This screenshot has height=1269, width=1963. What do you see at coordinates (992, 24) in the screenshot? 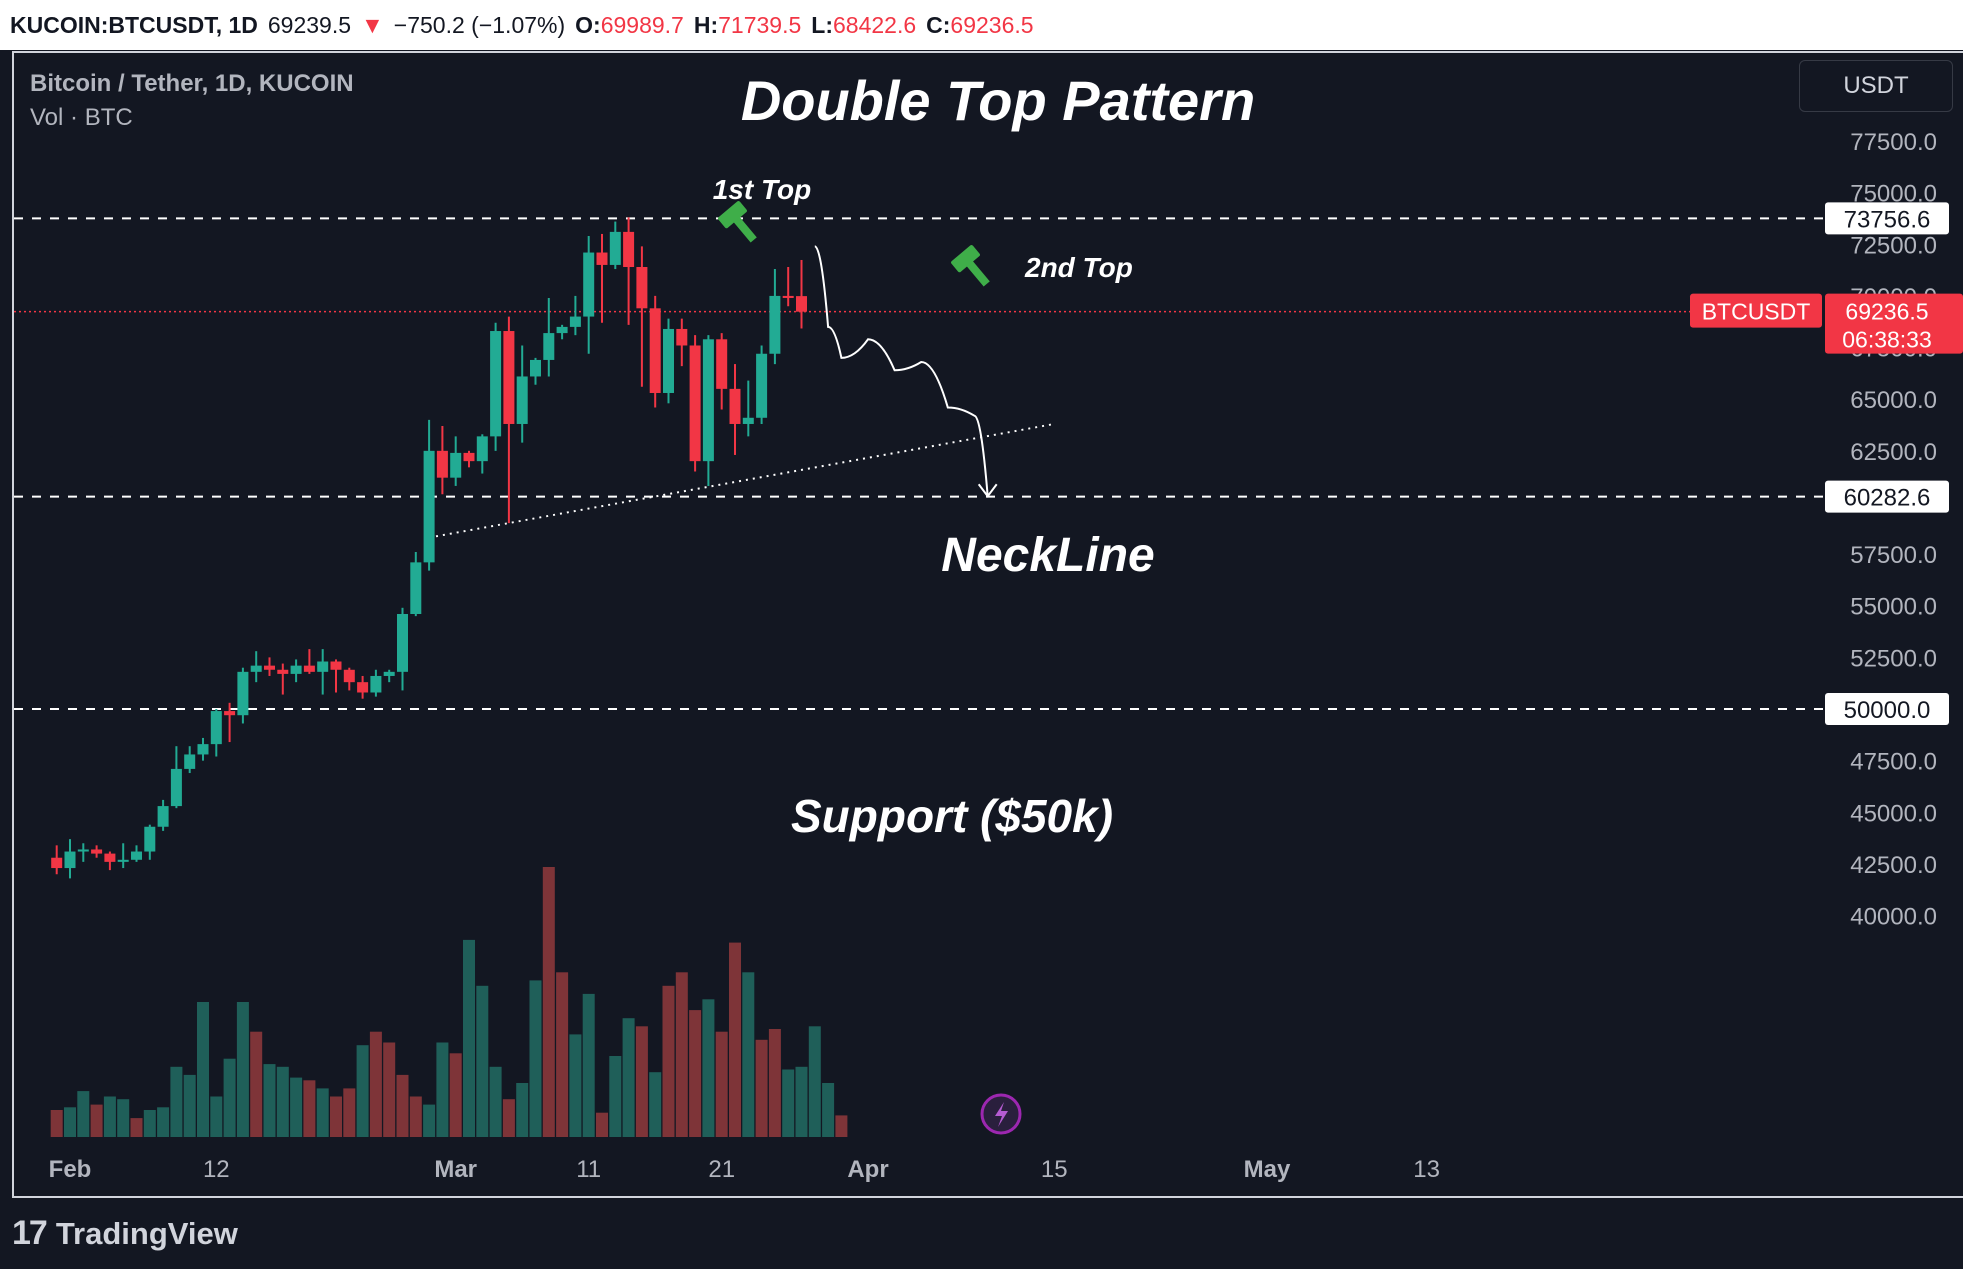
I see `close-value: 69236.5` at bounding box center [992, 24].